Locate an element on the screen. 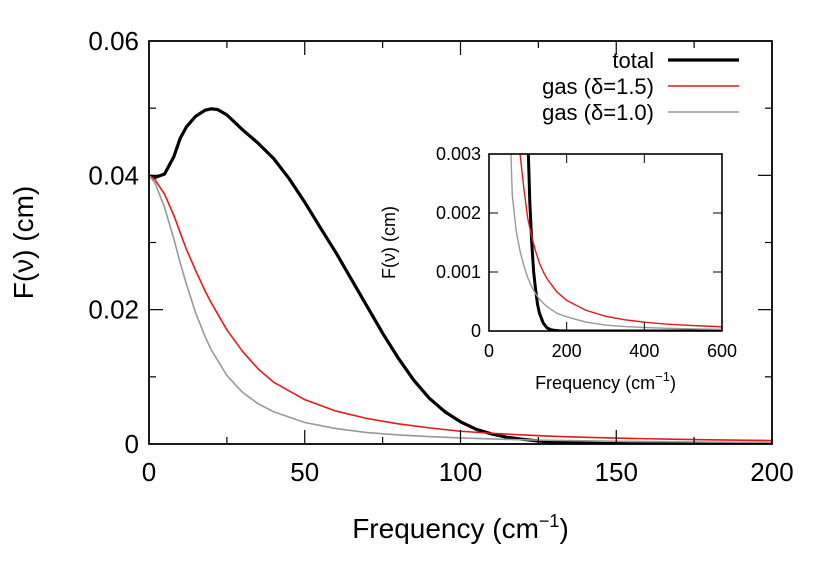  inset-series-group is located at coordinates (616, 242).